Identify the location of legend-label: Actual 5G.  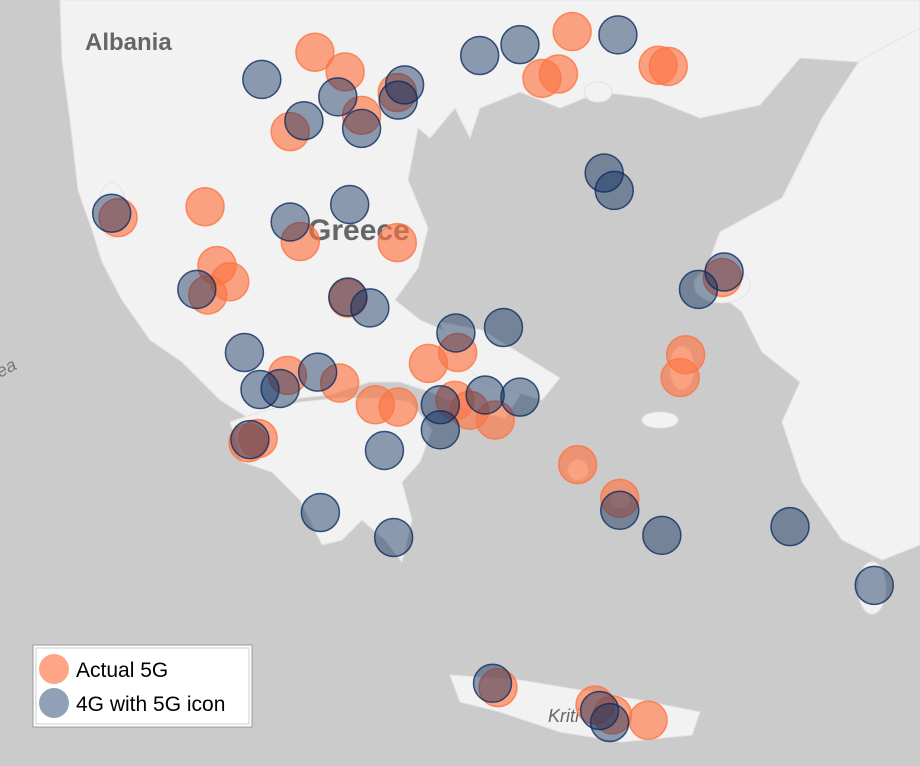
(122, 670).